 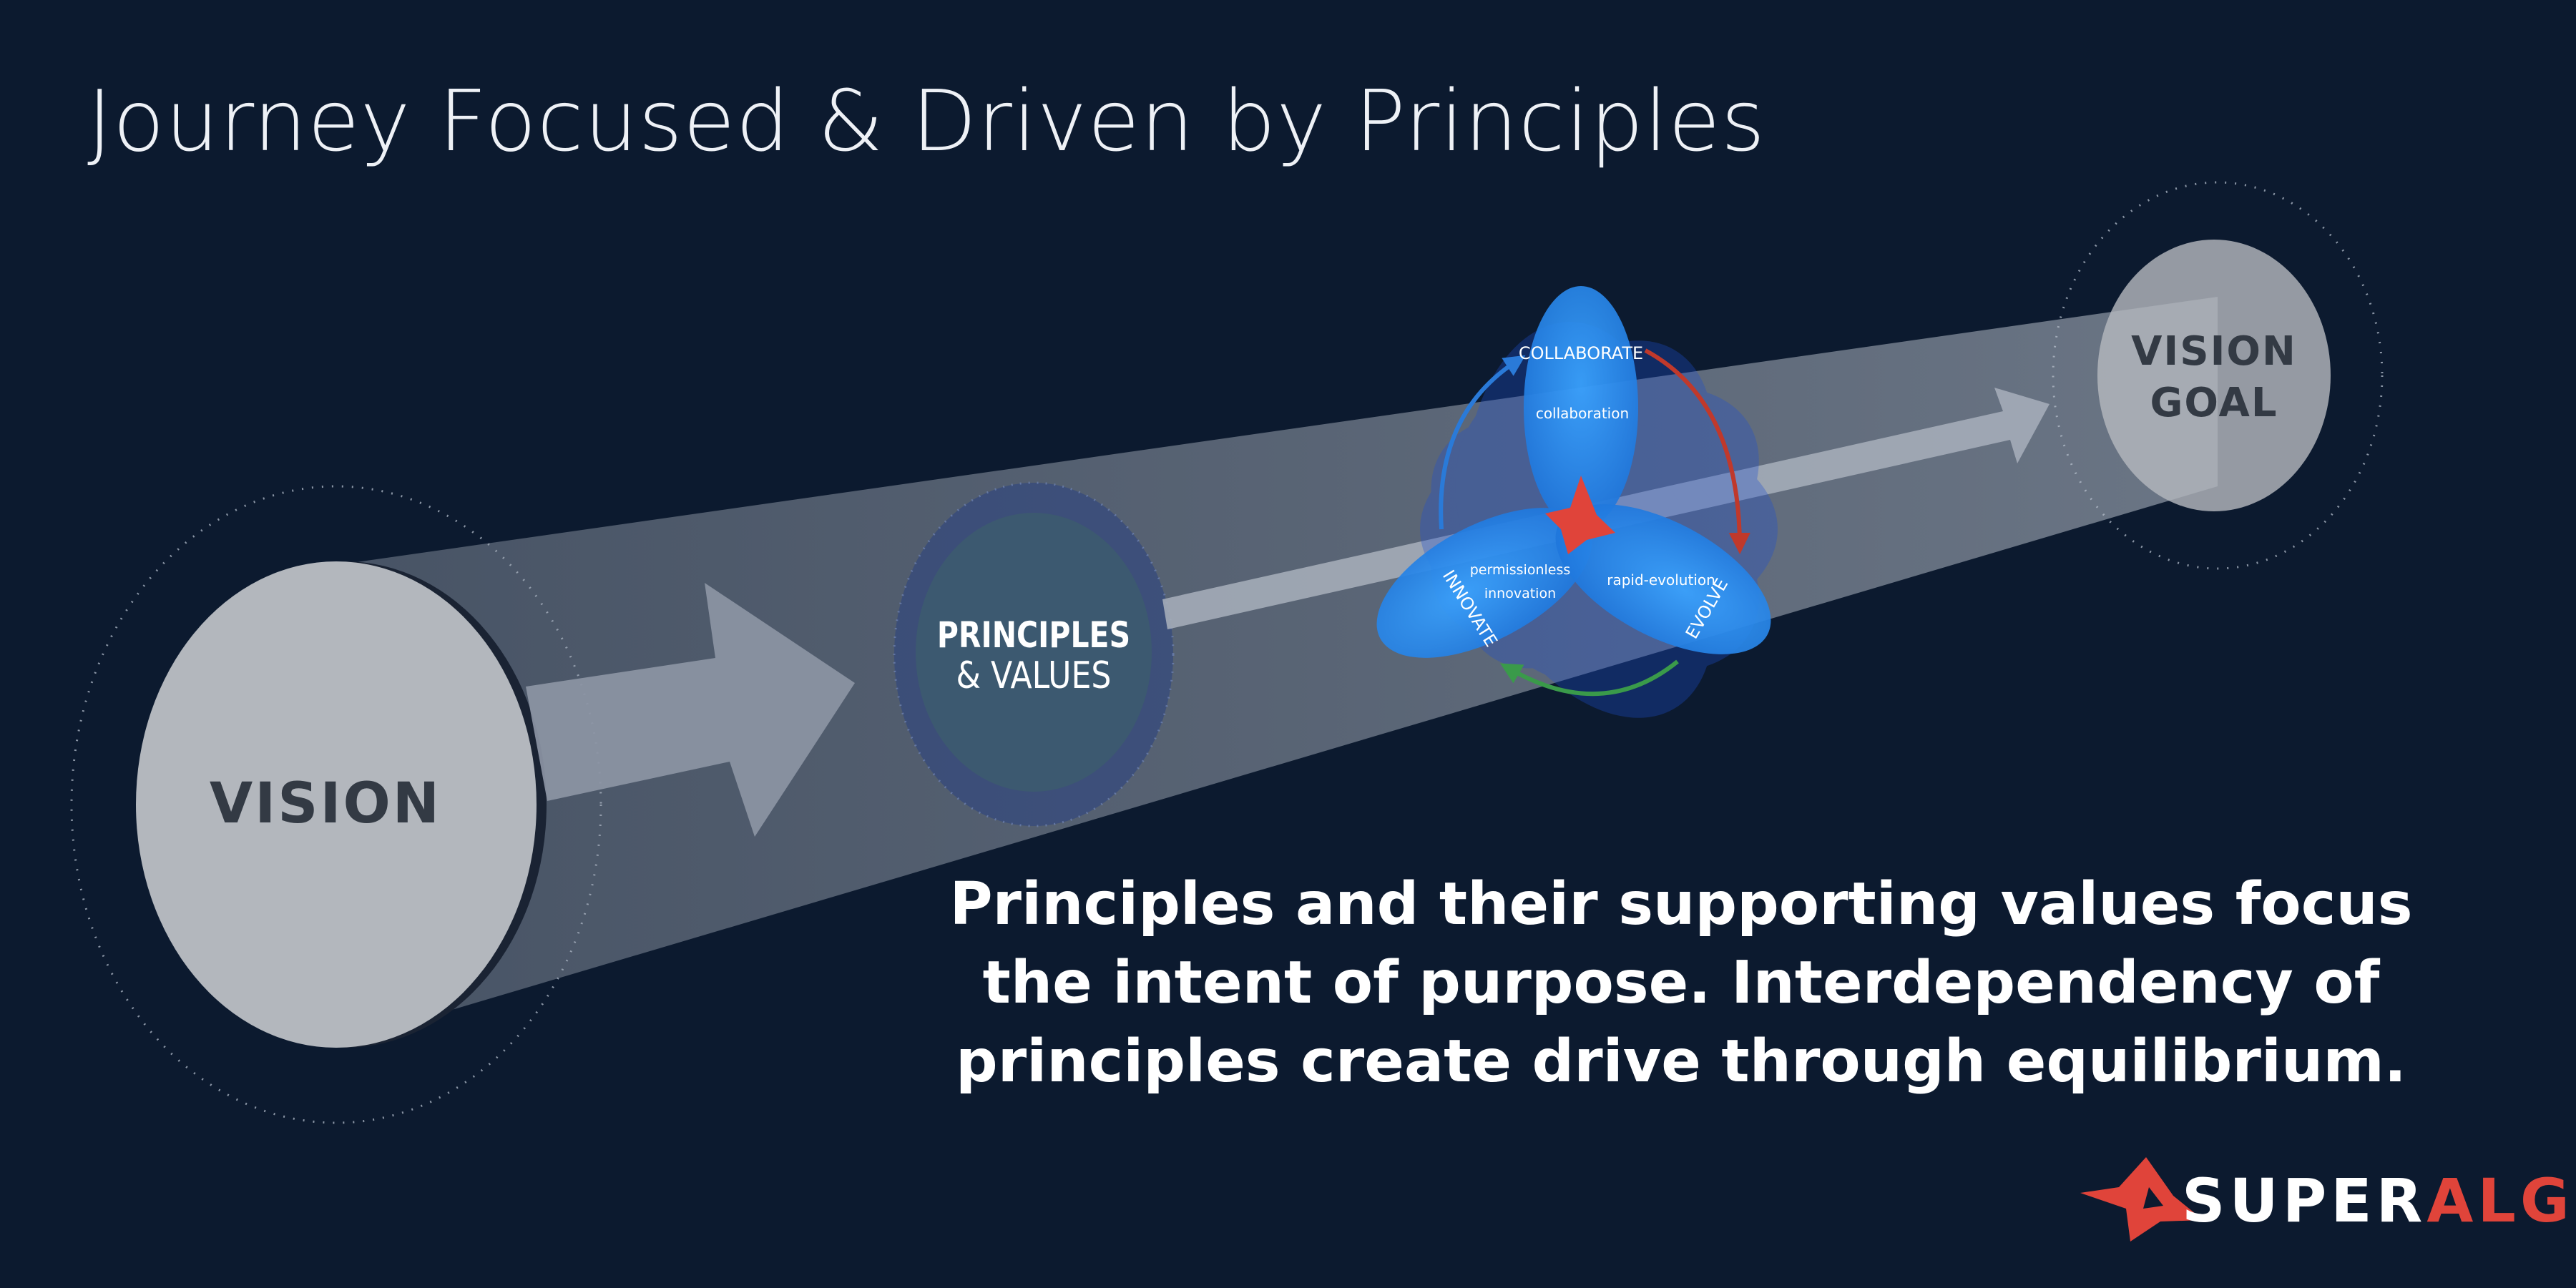 What do you see at coordinates (690, 710) in the screenshot?
I see `vision-to-principles-arrow` at bounding box center [690, 710].